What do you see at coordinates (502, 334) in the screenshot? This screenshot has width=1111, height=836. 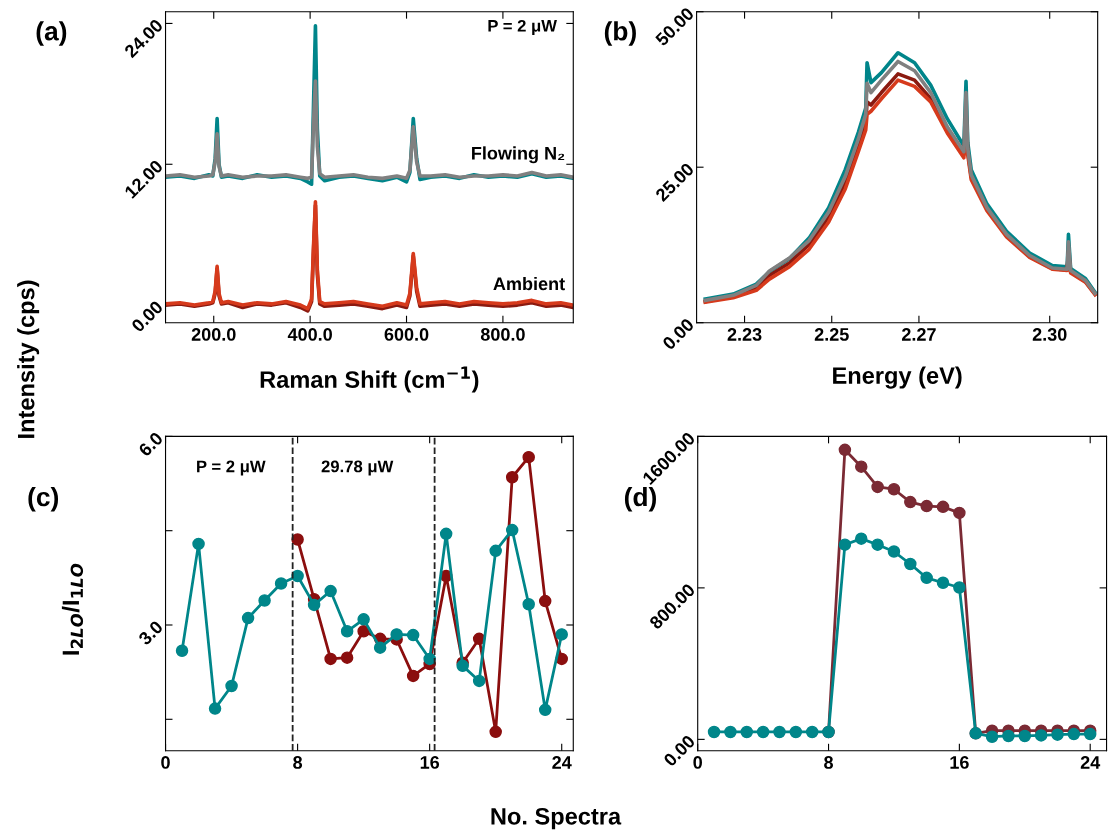 I see `x-tick-label: 800.0` at bounding box center [502, 334].